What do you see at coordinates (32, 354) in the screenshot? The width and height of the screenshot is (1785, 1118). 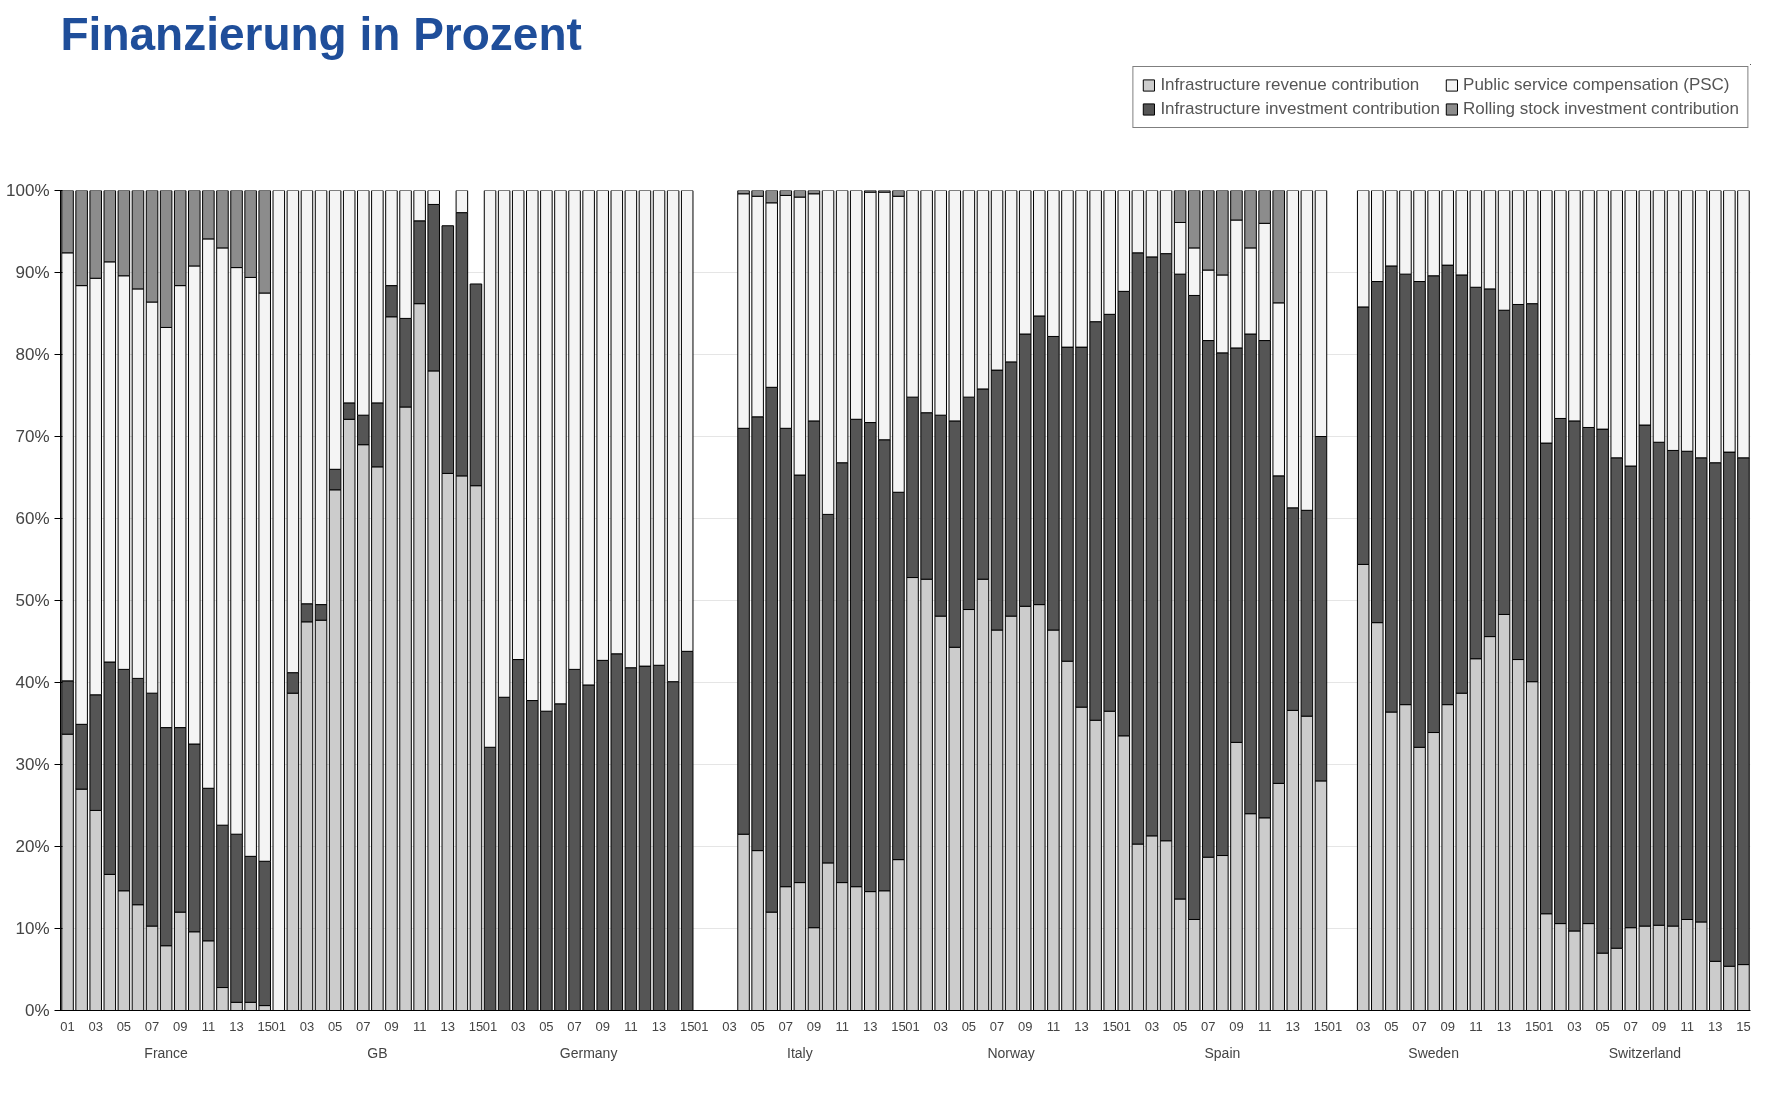 I see `y-tick-label: 80%` at bounding box center [32, 354].